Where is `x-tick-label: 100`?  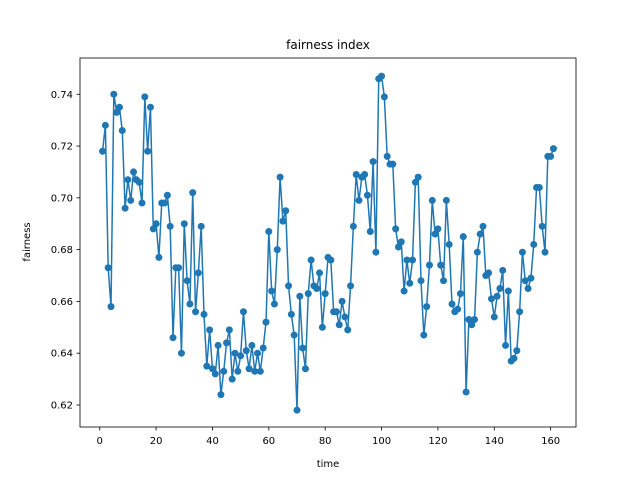 x-tick-label: 100 is located at coordinates (381, 441).